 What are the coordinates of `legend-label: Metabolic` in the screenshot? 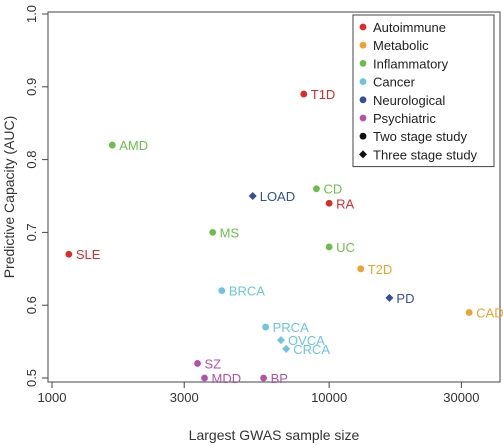 It's located at (401, 45).